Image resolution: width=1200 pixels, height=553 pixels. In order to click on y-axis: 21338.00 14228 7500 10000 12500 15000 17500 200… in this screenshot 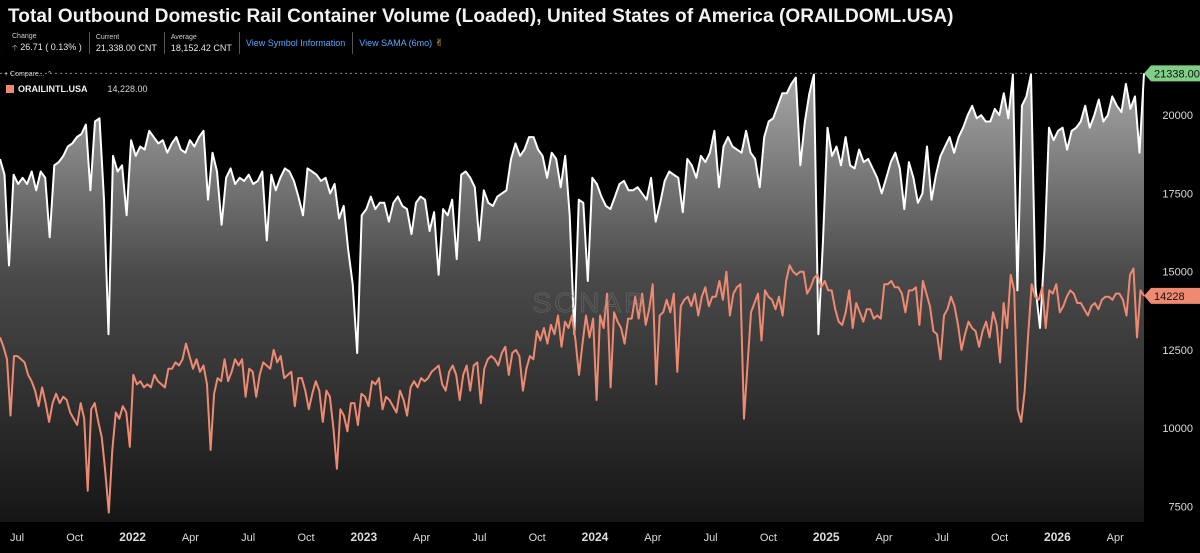, I will do `click(1172, 289)`.